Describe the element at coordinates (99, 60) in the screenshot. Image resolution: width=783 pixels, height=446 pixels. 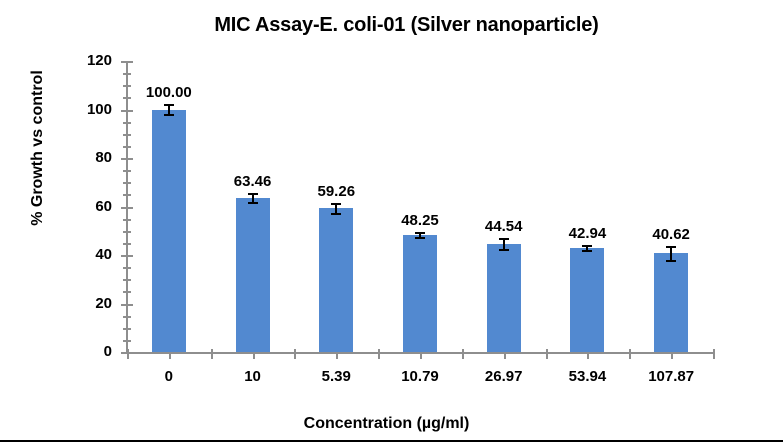
I see `y-tick-label: 120` at that location.